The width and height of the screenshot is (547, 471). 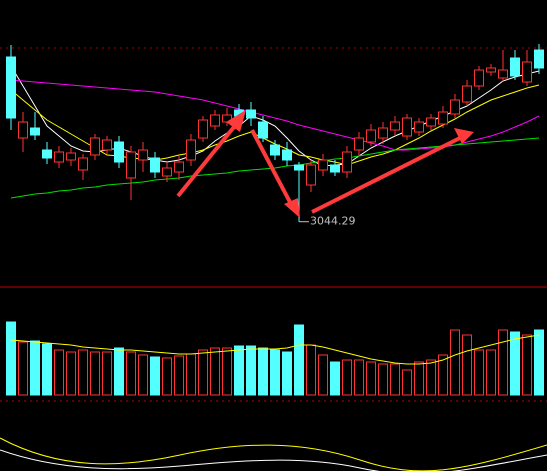 I want to click on low-label: 3044.29, so click(x=333, y=221).